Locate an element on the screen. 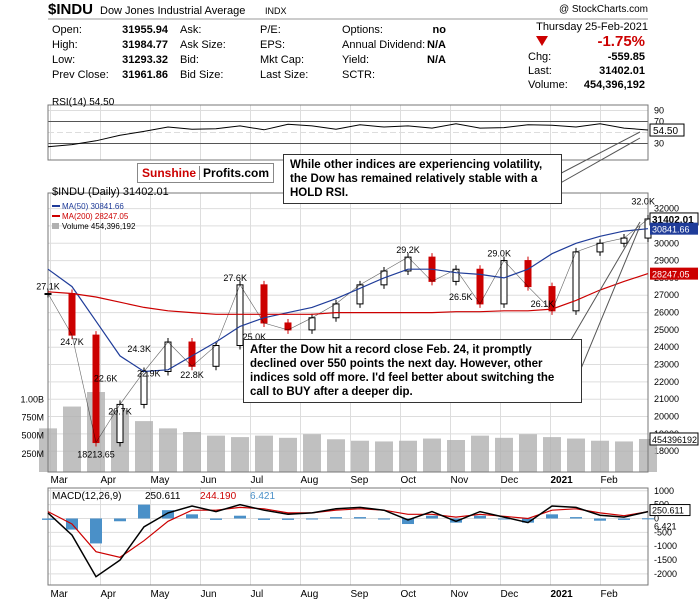  logo-part-sunshine: Sunshine is located at coordinates (169, 173).